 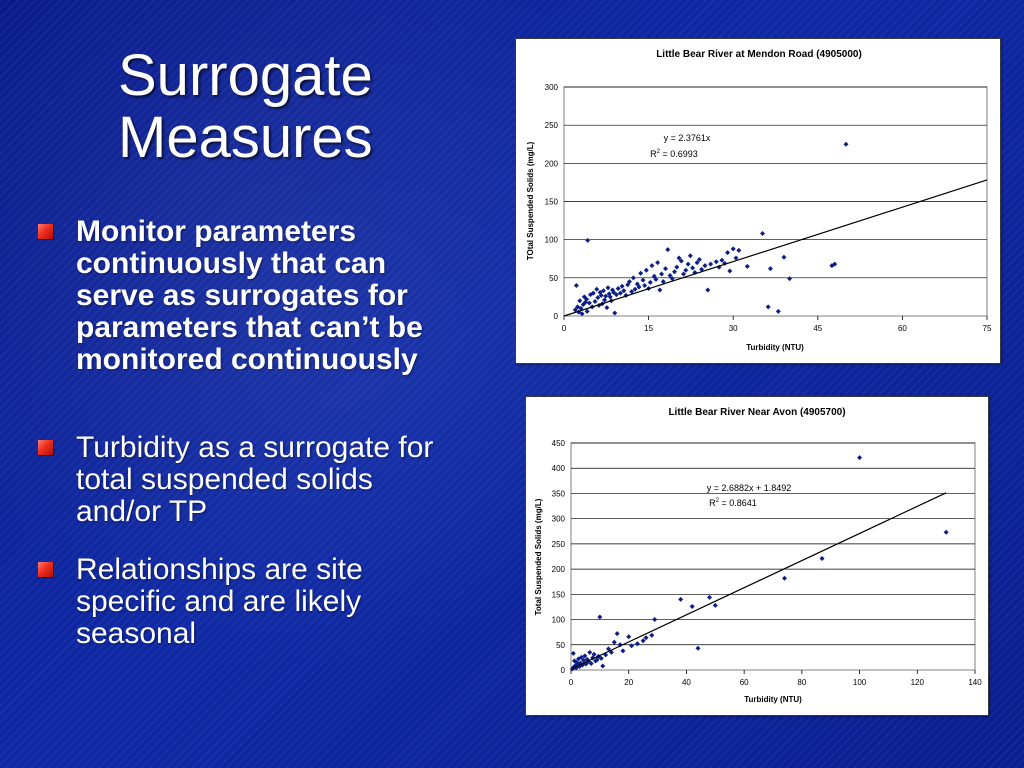 What do you see at coordinates (756, 412) in the screenshot?
I see `chart-title: Little Bear River Near Avon (4905700)` at bounding box center [756, 412].